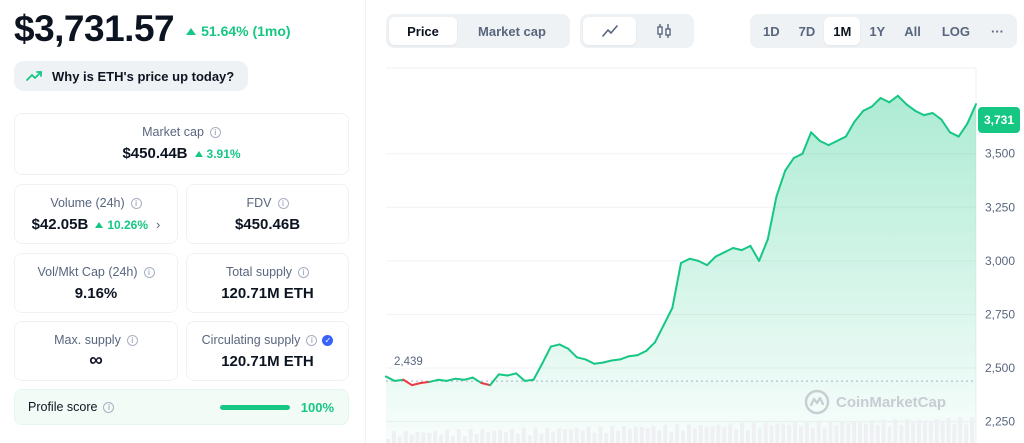 The image size is (1024, 443). I want to click on volume-change: 10.26%, so click(121, 225).